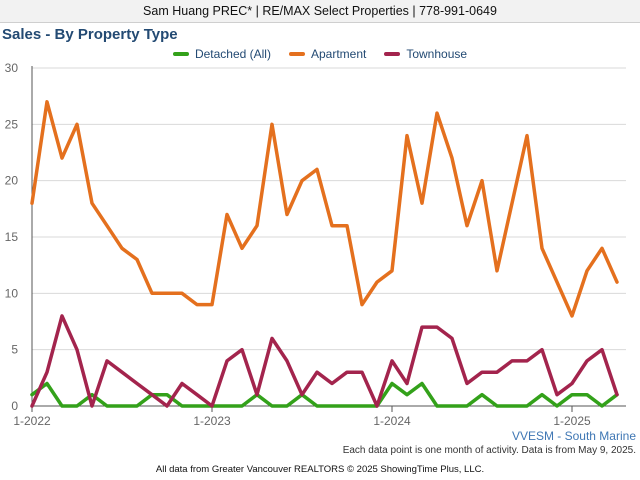 The height and width of the screenshot is (480, 640). Describe the element at coordinates (180, 54) in the screenshot. I see `legend-swatch-detached` at that location.